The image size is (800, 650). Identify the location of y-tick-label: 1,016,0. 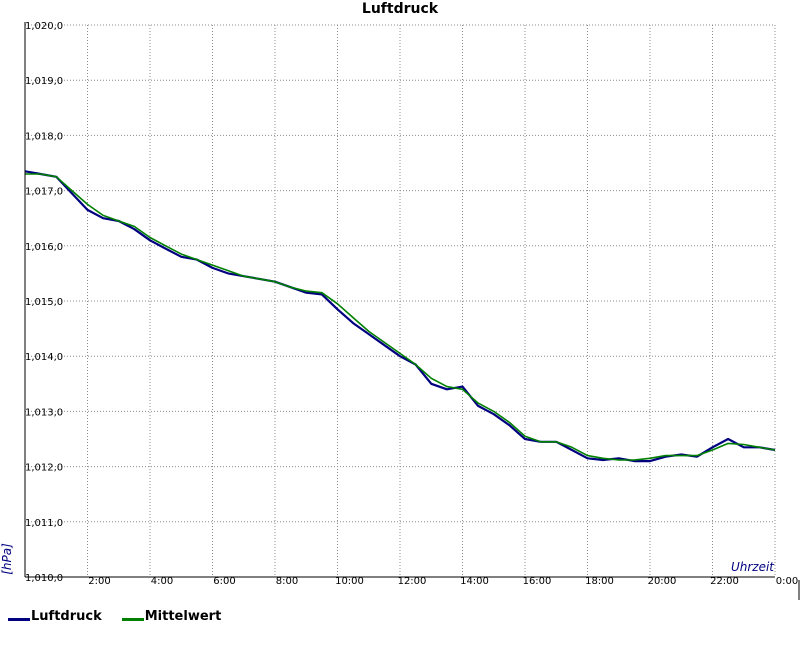
(44, 247).